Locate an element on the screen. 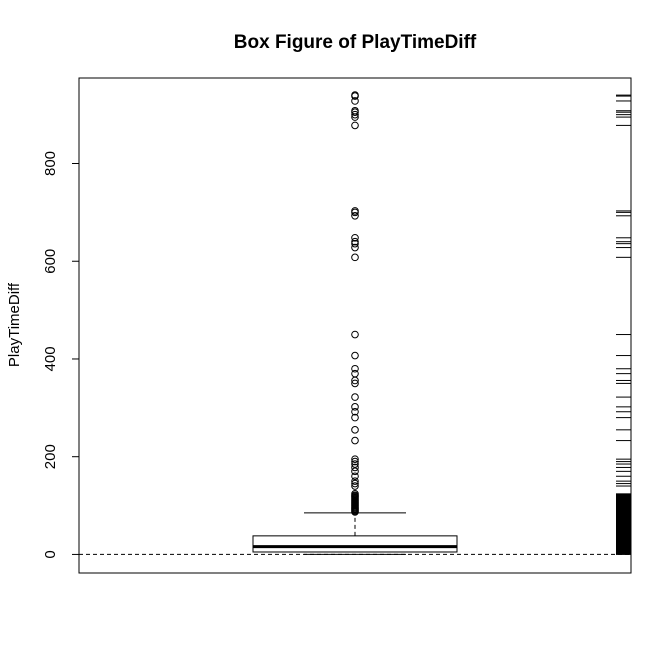 Image resolution: width=672 pixels, height=671 pixels. y-tick-label: 0 is located at coordinates (50, 554).